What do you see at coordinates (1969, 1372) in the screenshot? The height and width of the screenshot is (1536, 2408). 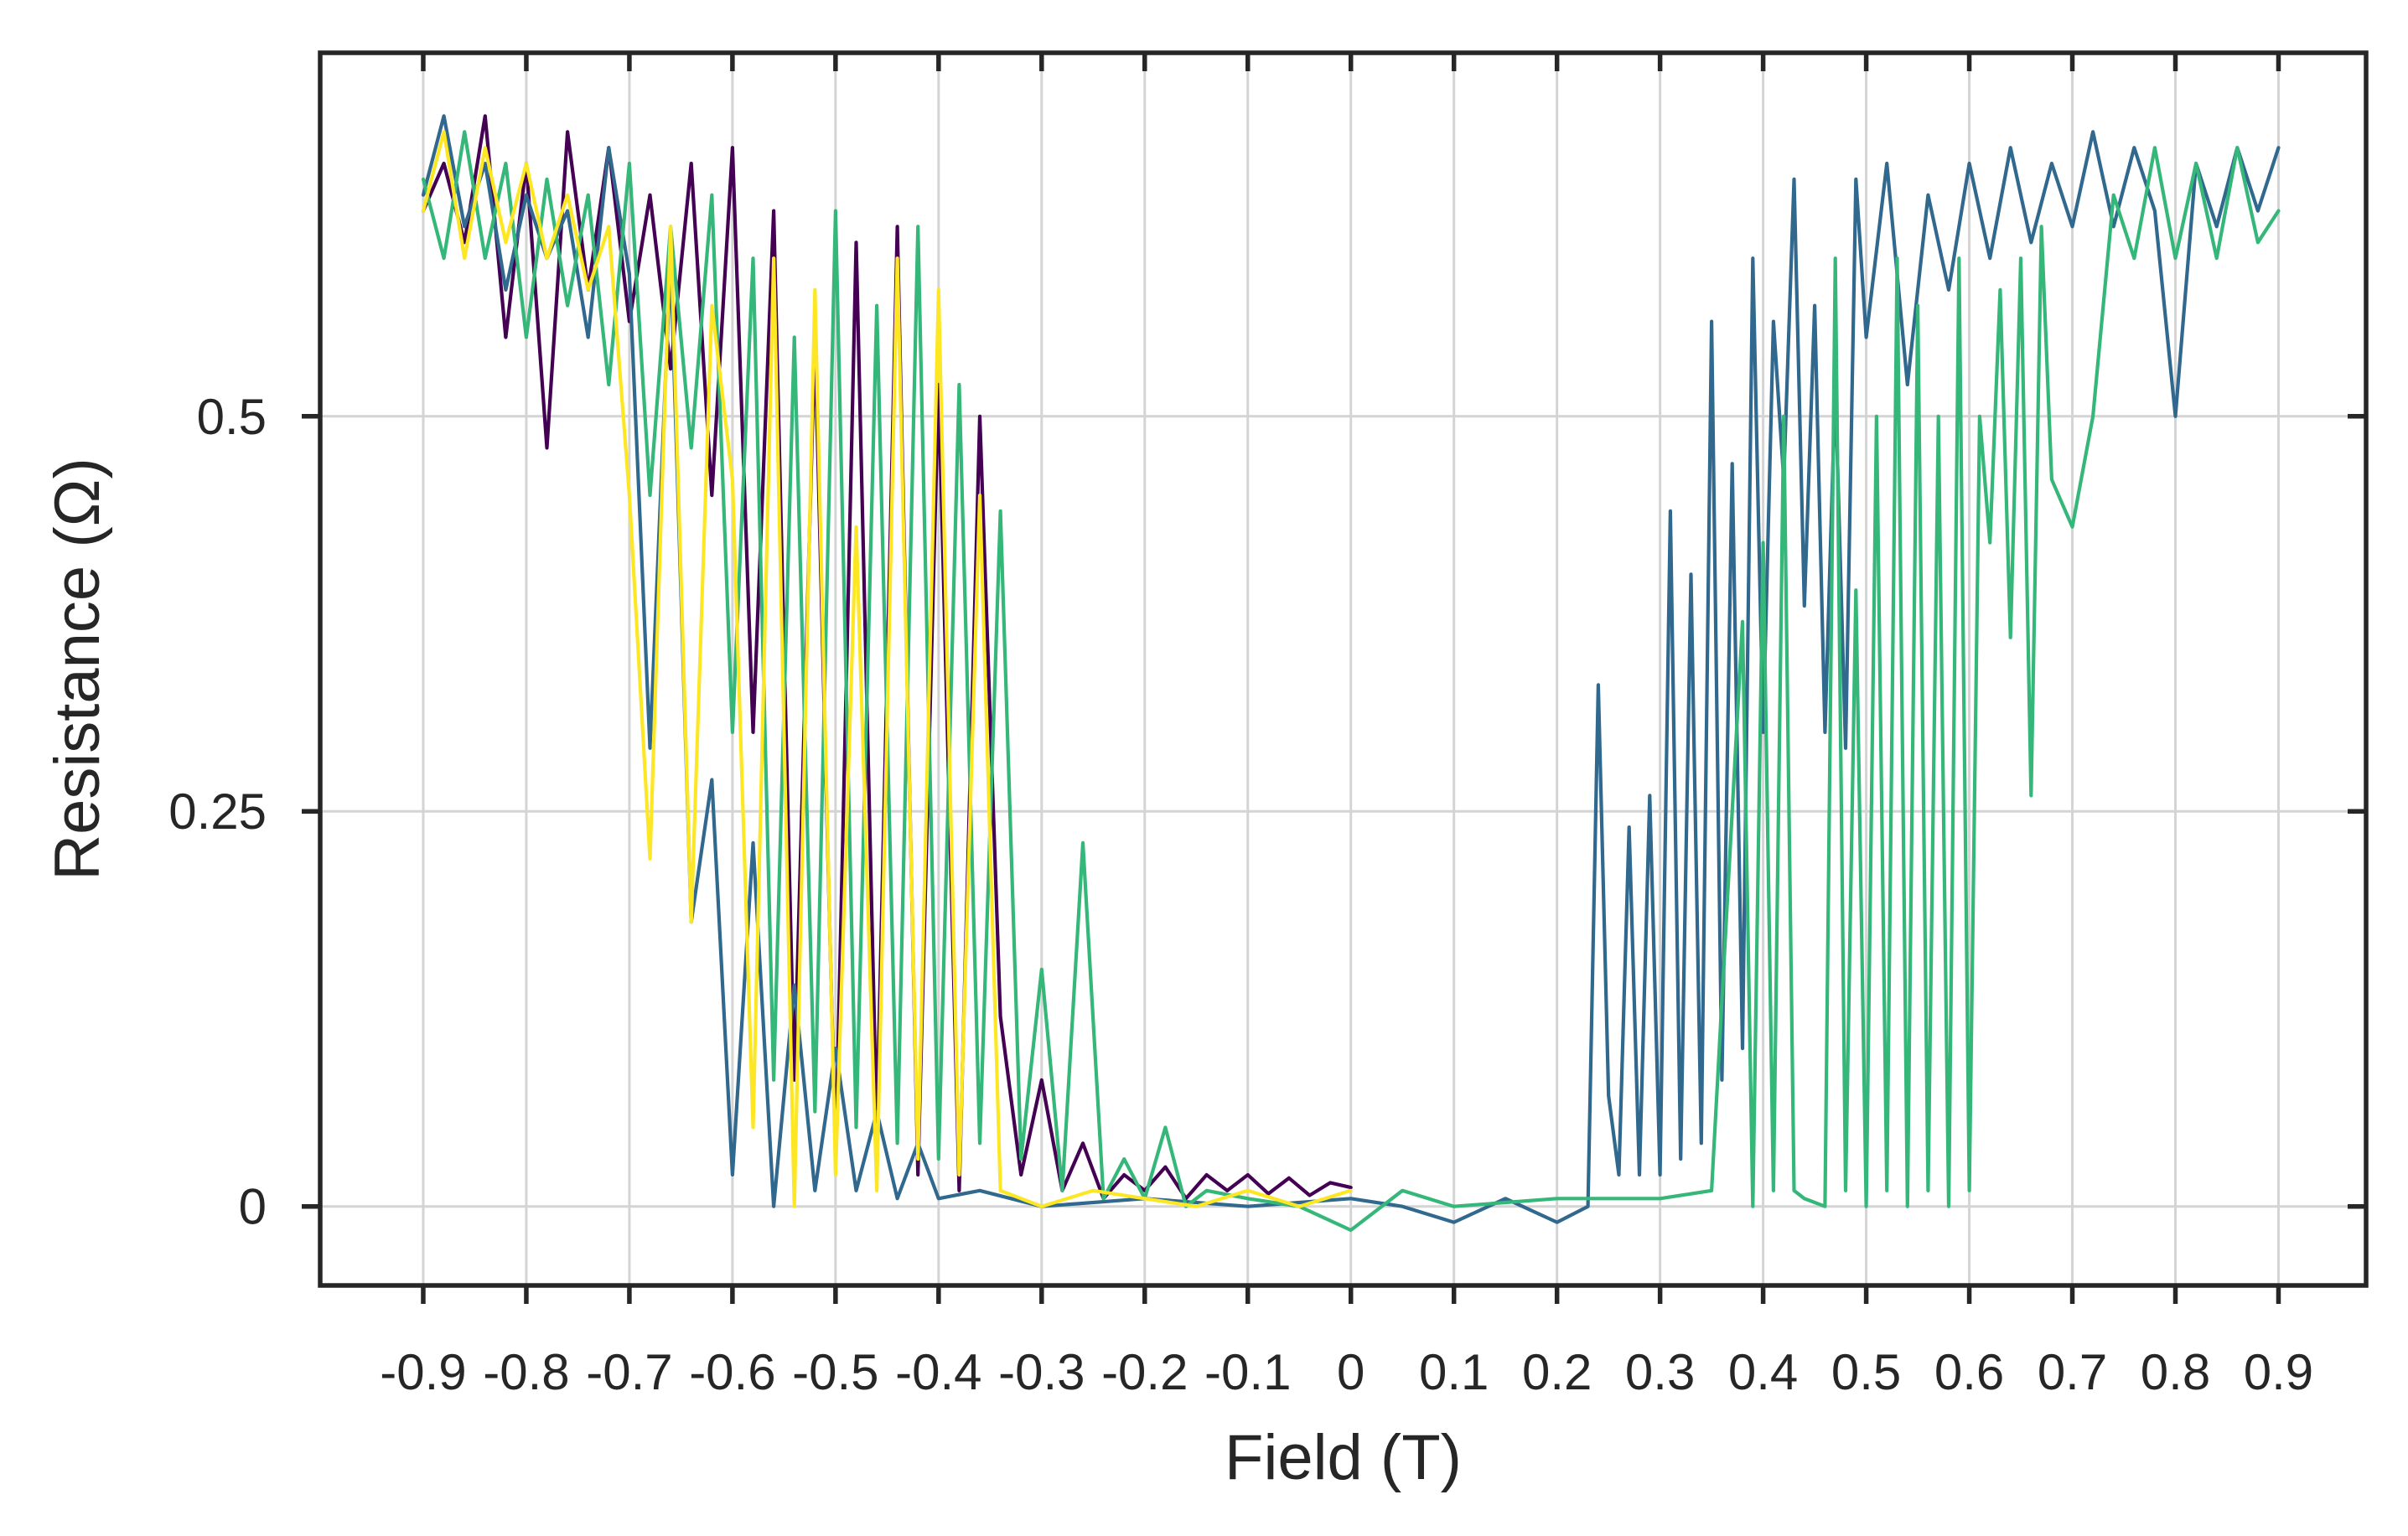 I see `x-tick-label: 0.6` at bounding box center [1969, 1372].